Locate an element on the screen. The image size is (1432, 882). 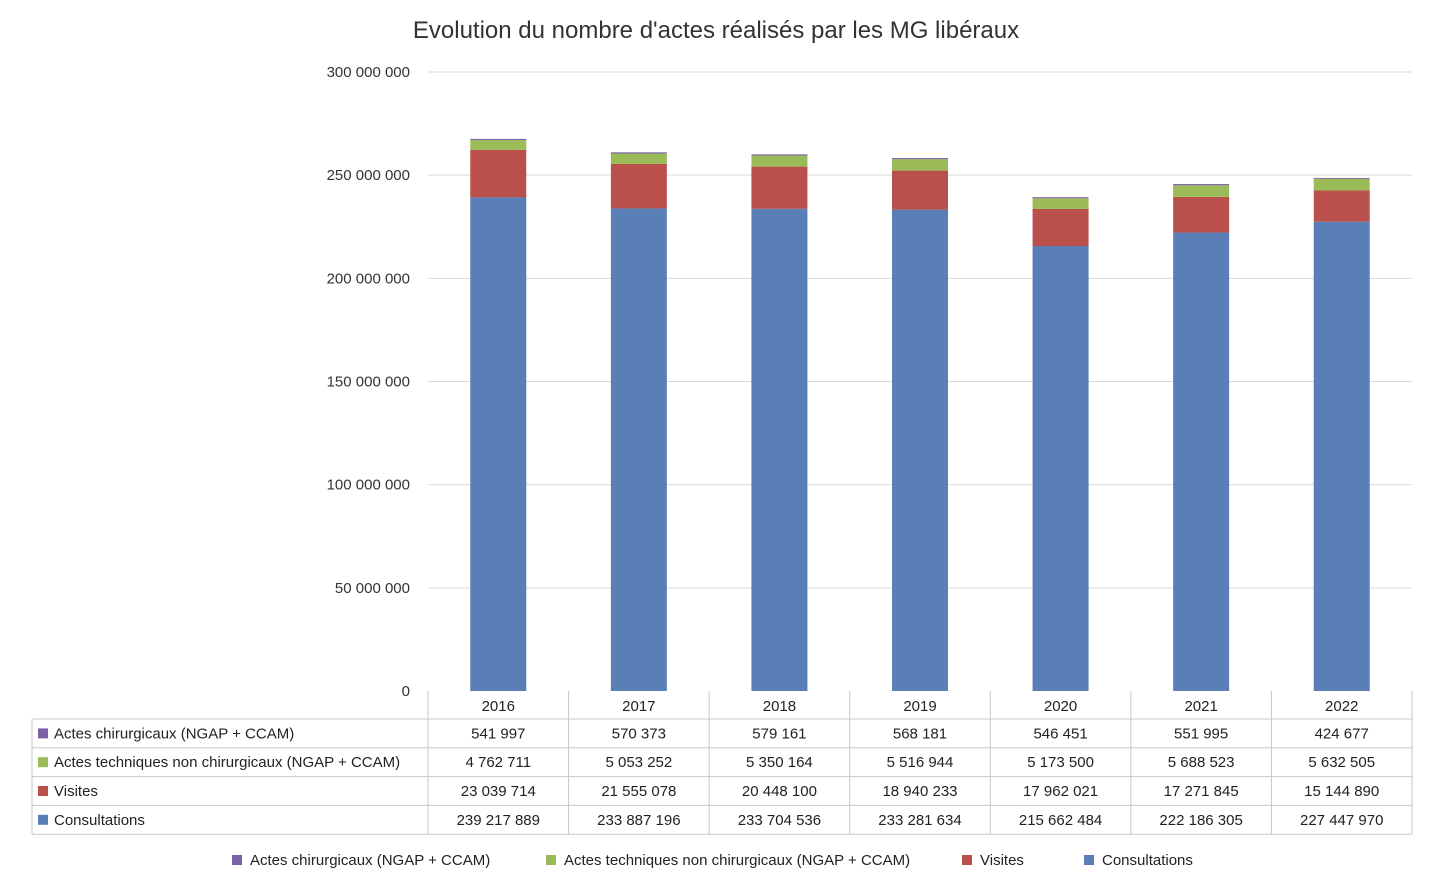
bar-segment-consultations-2022 is located at coordinates (1341, 456).